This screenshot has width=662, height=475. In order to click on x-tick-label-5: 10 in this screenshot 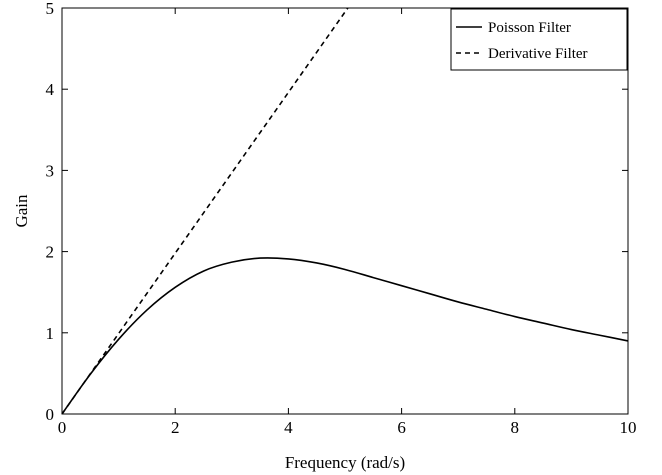, I will do `click(628, 427)`.